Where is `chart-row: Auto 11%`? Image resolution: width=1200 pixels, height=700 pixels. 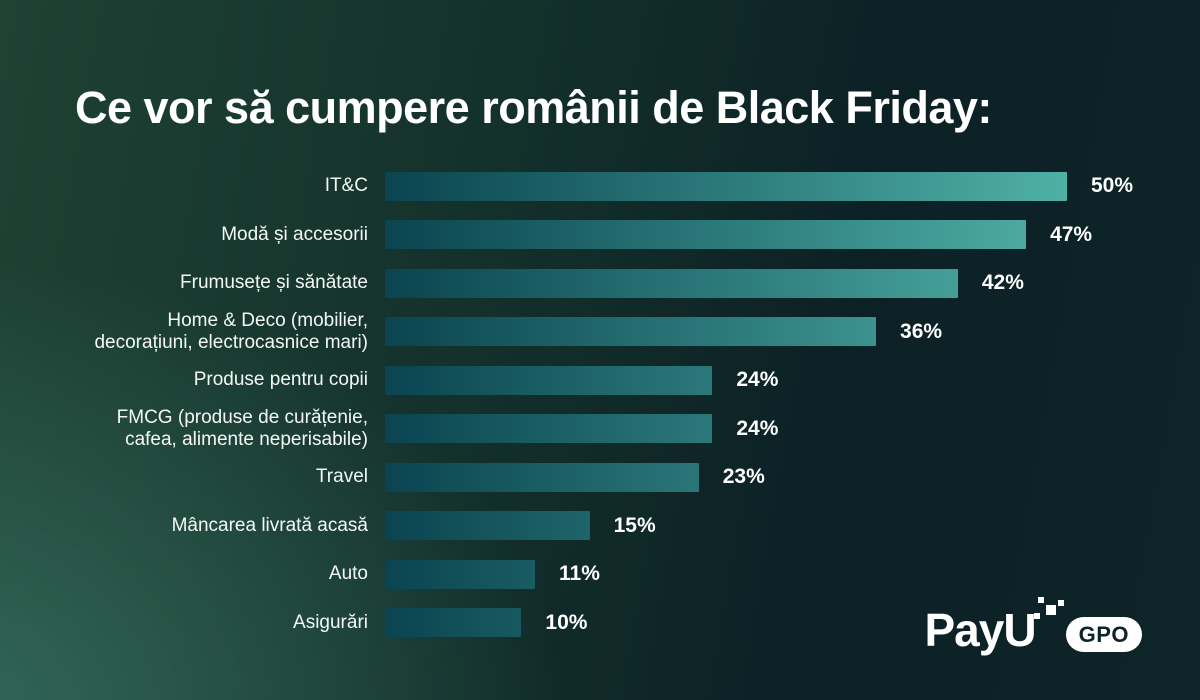
chart-row: Auto 11% is located at coordinates (605, 574).